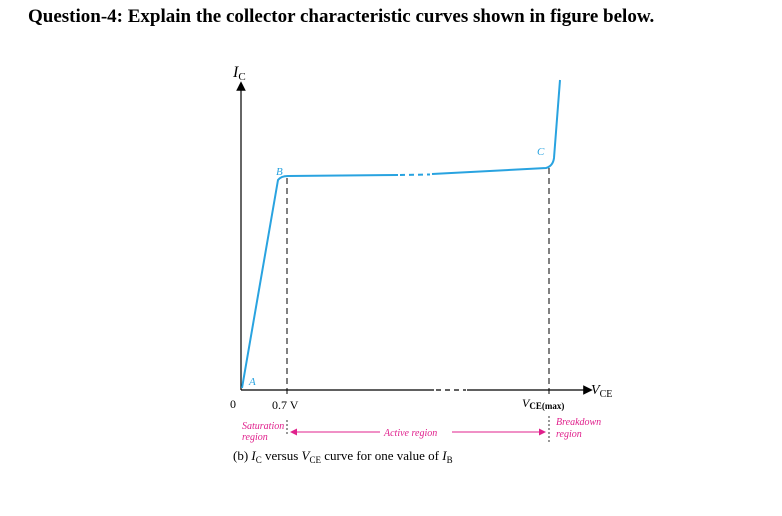 The image size is (782, 516). I want to click on origin-label: 0, so click(233, 404).